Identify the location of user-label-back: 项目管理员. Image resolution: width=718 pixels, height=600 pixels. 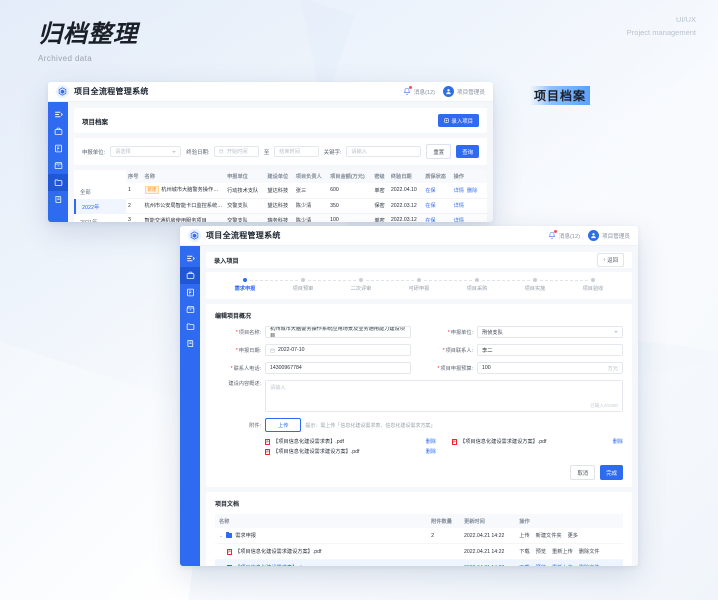
(471, 92).